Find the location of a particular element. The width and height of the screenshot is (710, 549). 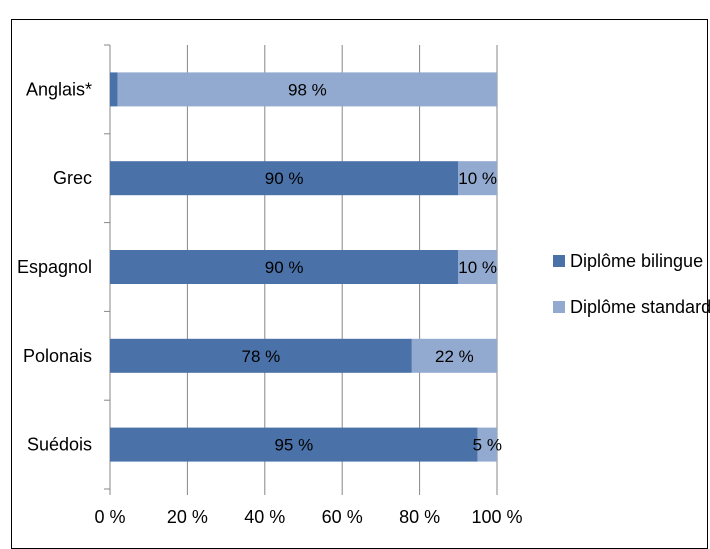

x-tick-label: 60 % is located at coordinates (342, 517).